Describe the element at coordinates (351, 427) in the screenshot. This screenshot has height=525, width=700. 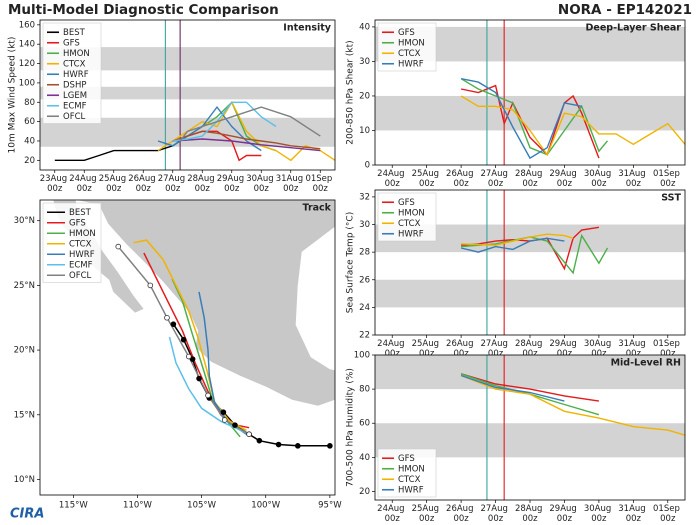
I see `y-axis-label: 700-500 hPa Humidity (%)` at that location.